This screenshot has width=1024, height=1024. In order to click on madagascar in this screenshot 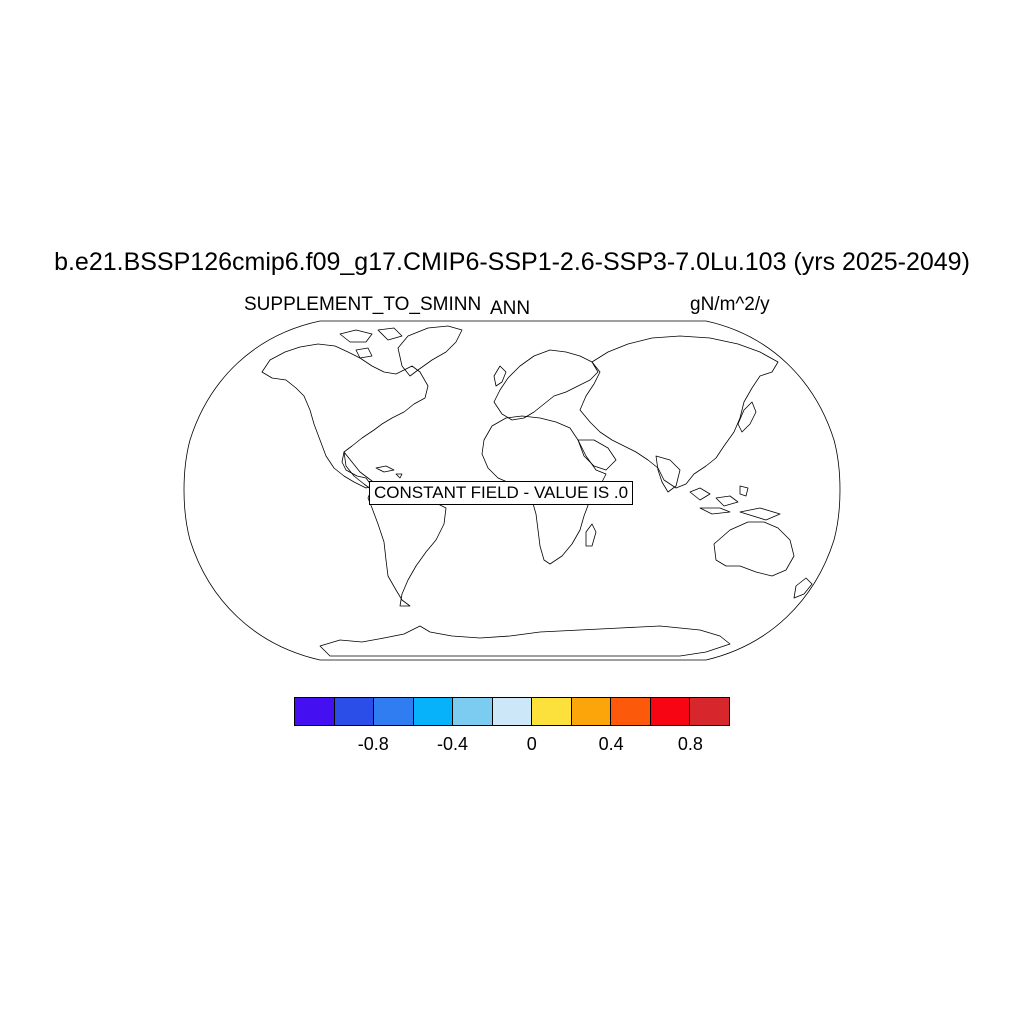, I will do `click(591, 535)`.